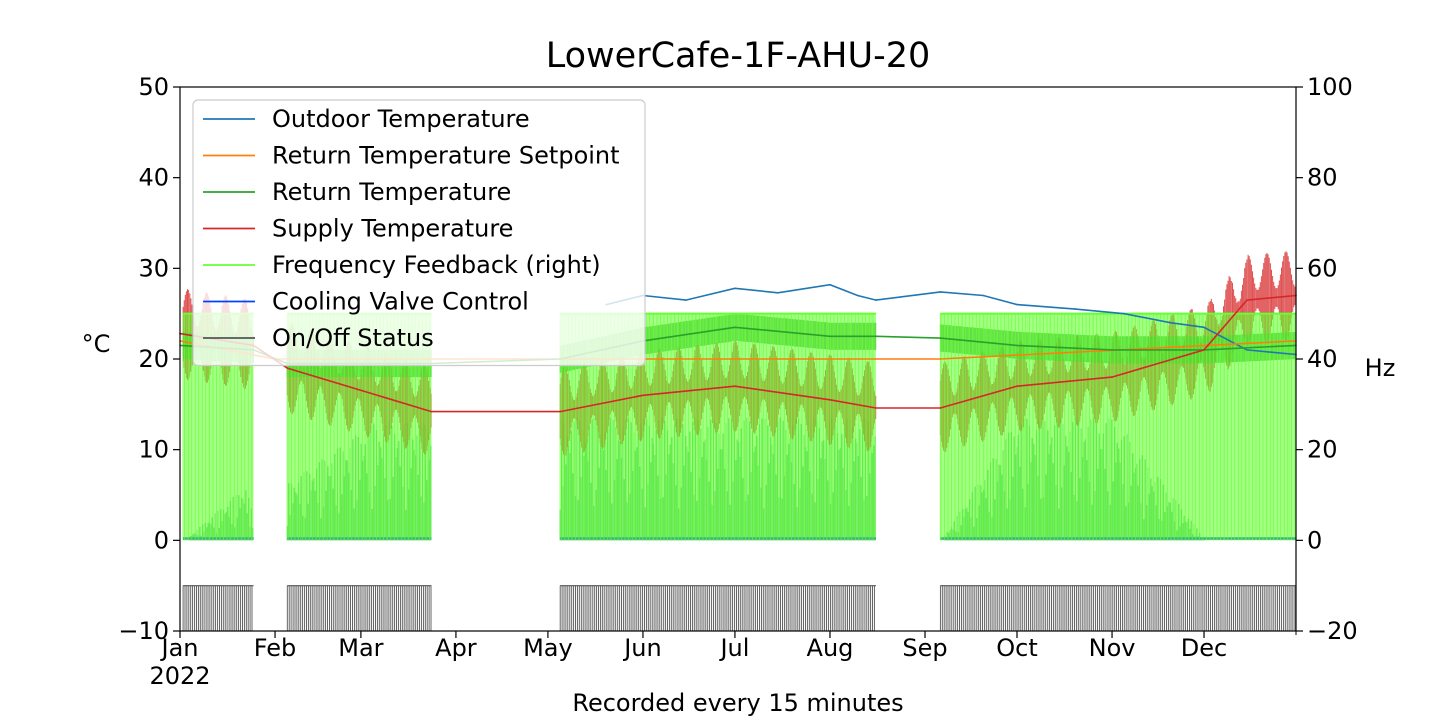  Describe the element at coordinates (446, 156) in the screenshot. I see `legend-entry: Return Temperature Setpoint` at that location.